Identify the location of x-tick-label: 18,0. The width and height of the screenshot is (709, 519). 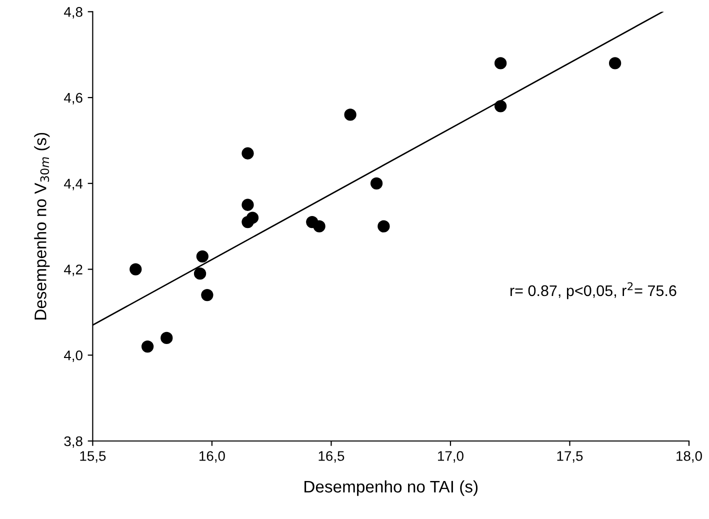
(689, 457).